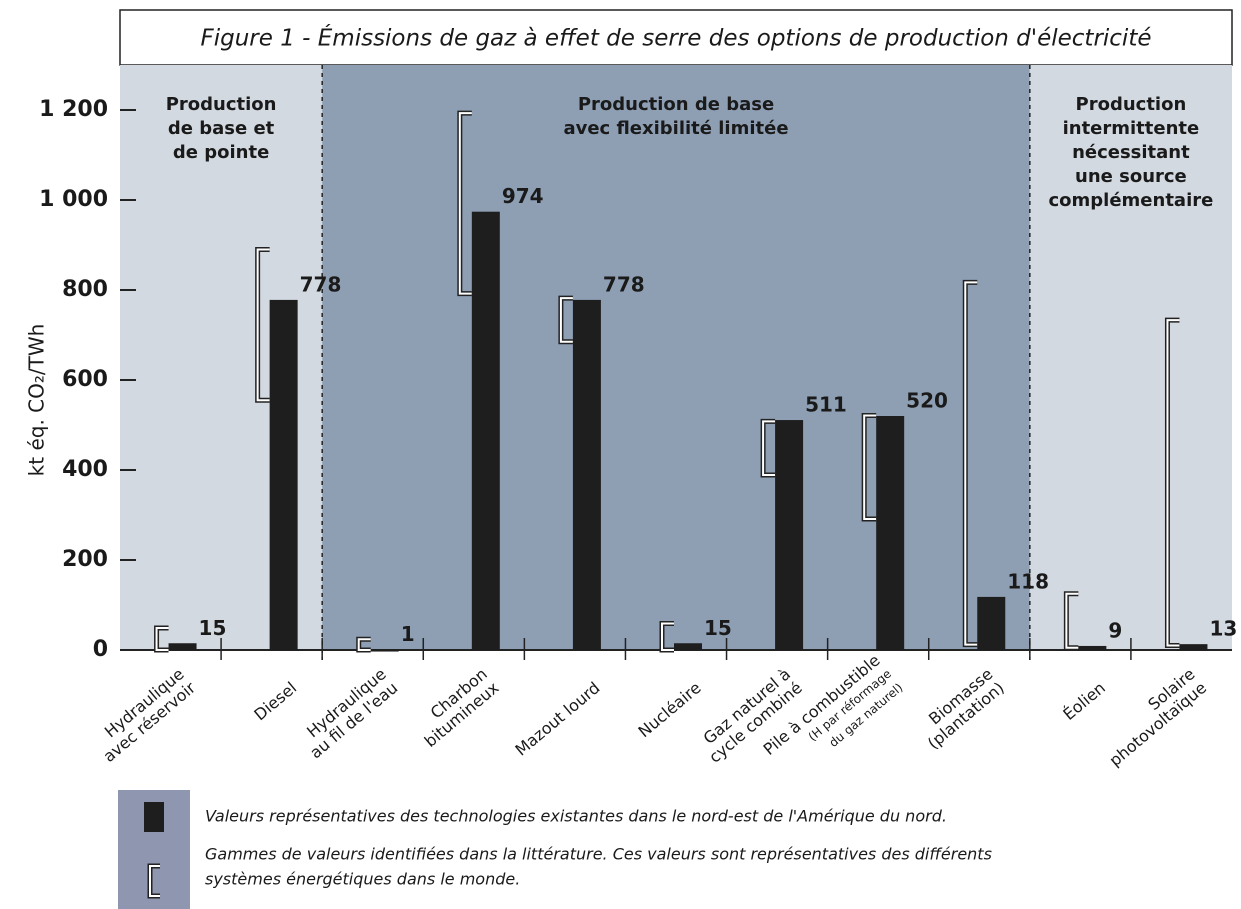 The image size is (1241, 909). Describe the element at coordinates (154, 817) in the screenshot. I see `legend-bar-icon` at that location.